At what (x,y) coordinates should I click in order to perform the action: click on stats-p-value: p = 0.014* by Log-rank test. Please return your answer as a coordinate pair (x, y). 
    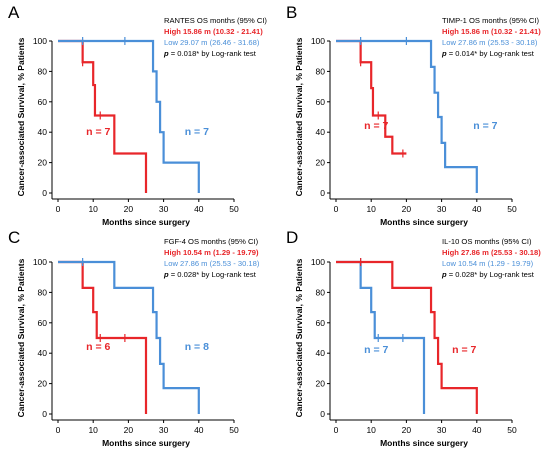
    Looking at the image, I should click on (488, 53).